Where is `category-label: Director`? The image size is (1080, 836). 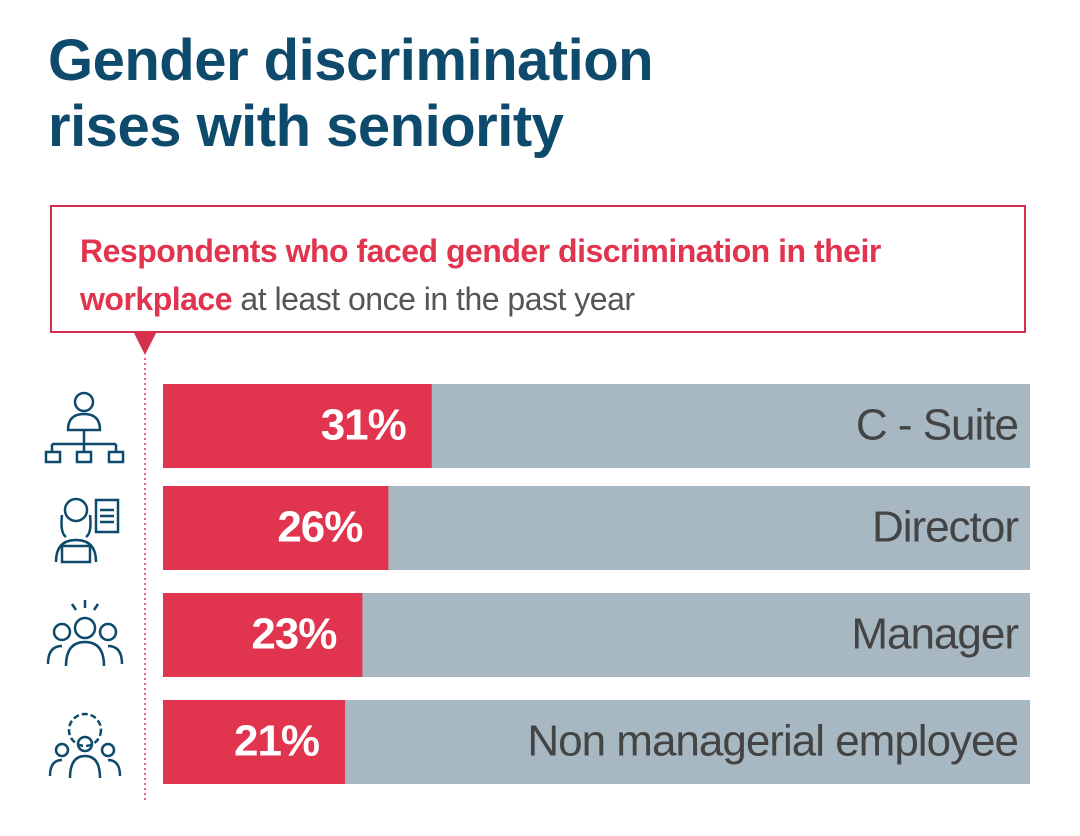
category-label: Director is located at coordinates (945, 527).